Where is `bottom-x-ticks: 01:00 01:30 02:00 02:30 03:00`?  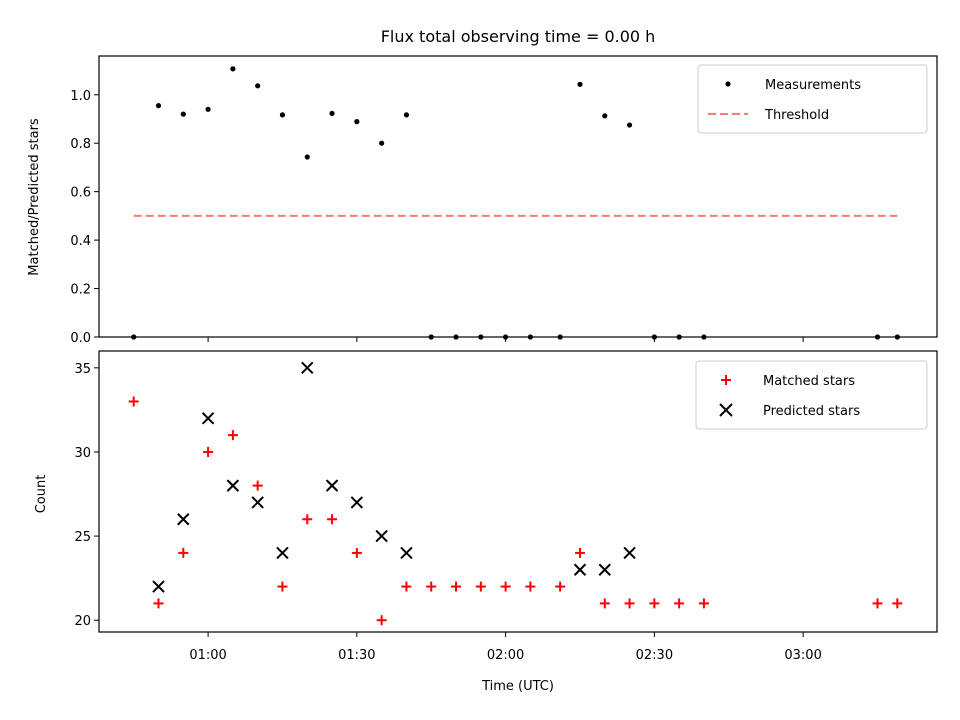
bottom-x-ticks: 01:00 01:30 02:00 02:30 03:00 is located at coordinates (505, 647).